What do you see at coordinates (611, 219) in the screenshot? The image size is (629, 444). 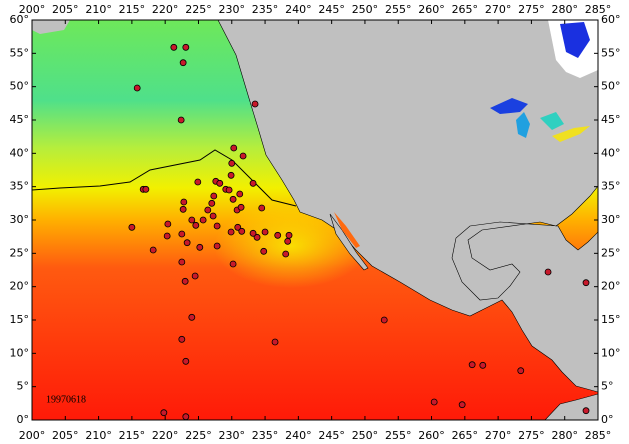 I see `y-tick-label: 30°` at bounding box center [611, 219].